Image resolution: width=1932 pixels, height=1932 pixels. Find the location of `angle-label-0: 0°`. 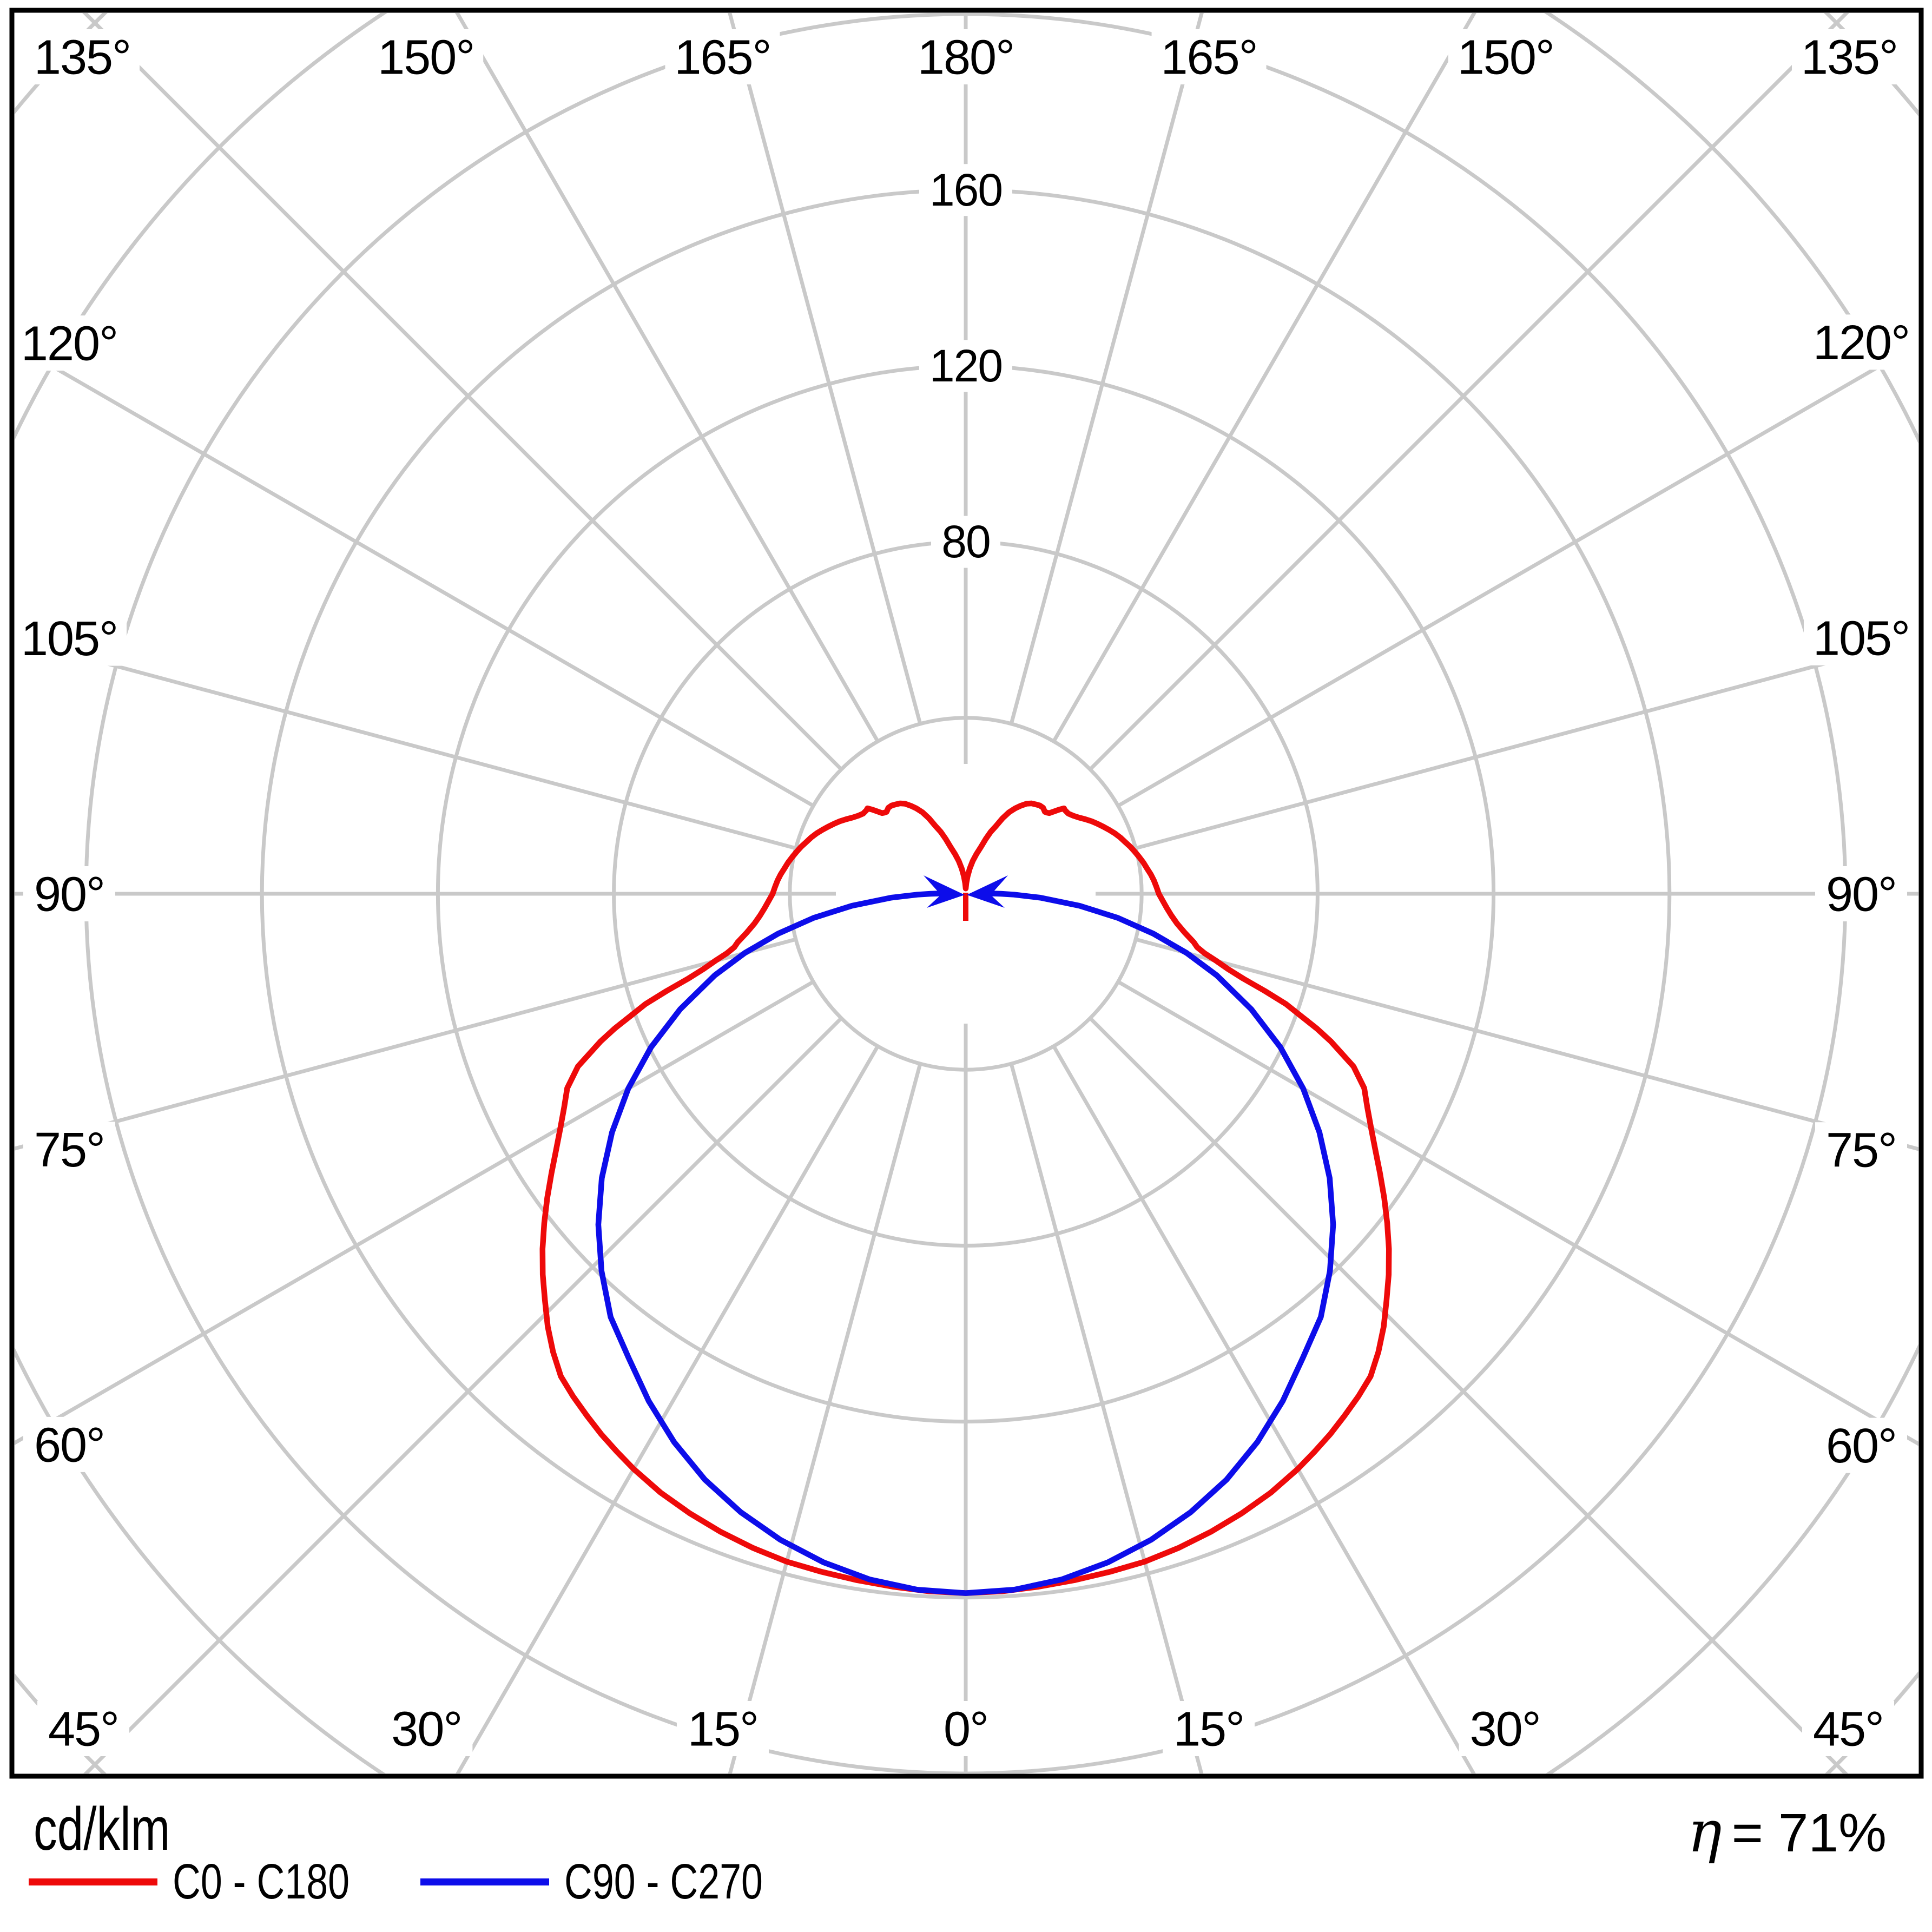

angle-label-0: 0° is located at coordinates (966, 1730).